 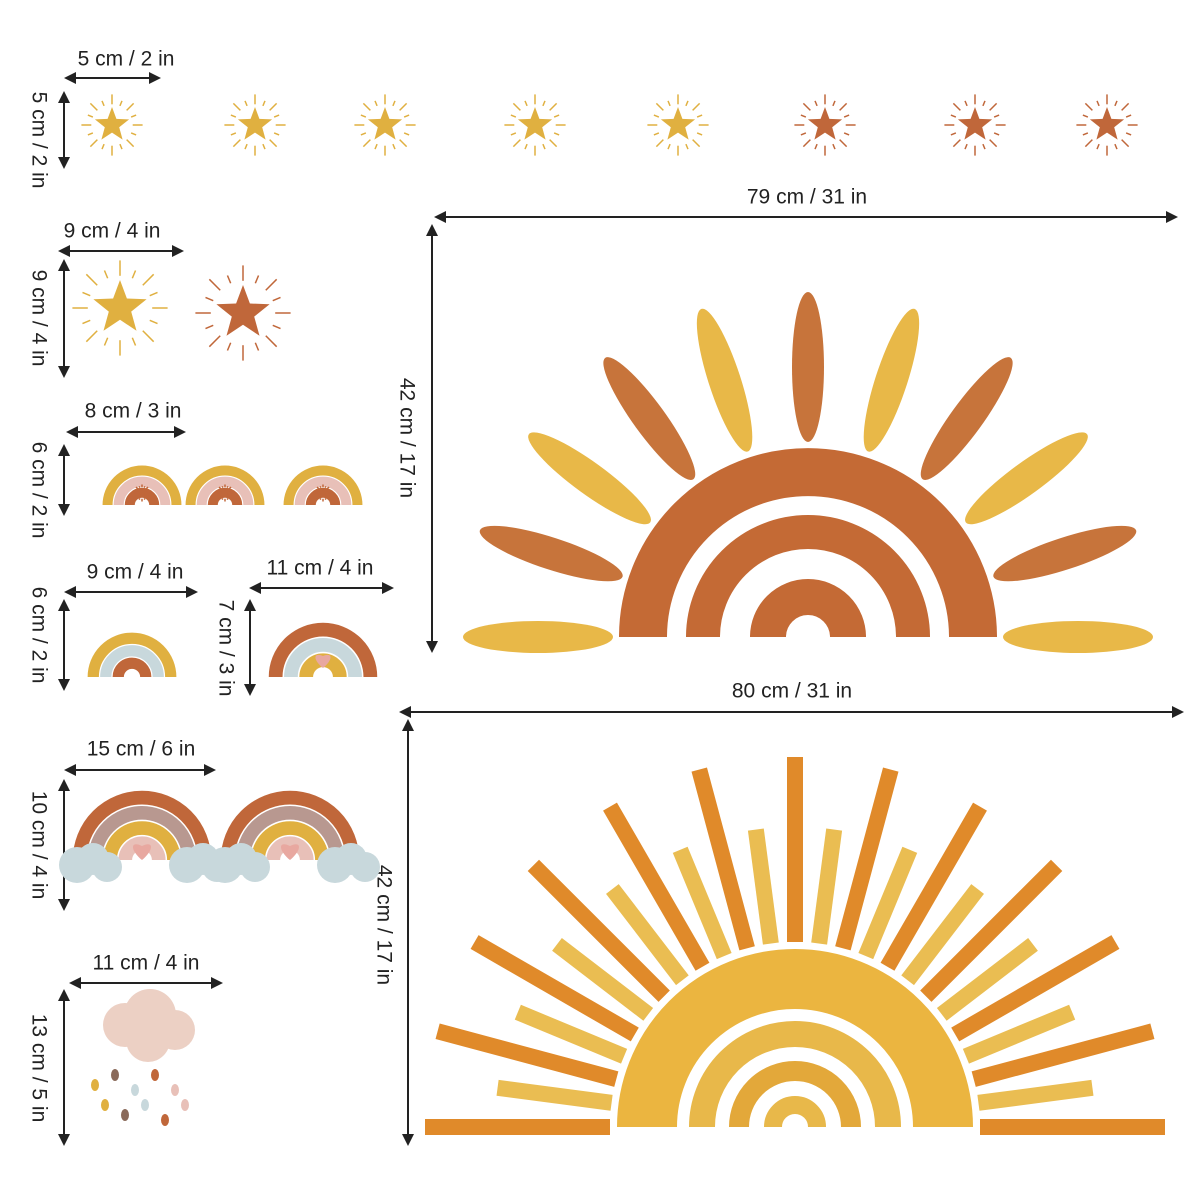 What do you see at coordinates (320, 568) in the screenshot?
I see `width-label: 11 cm / 4 in` at bounding box center [320, 568].